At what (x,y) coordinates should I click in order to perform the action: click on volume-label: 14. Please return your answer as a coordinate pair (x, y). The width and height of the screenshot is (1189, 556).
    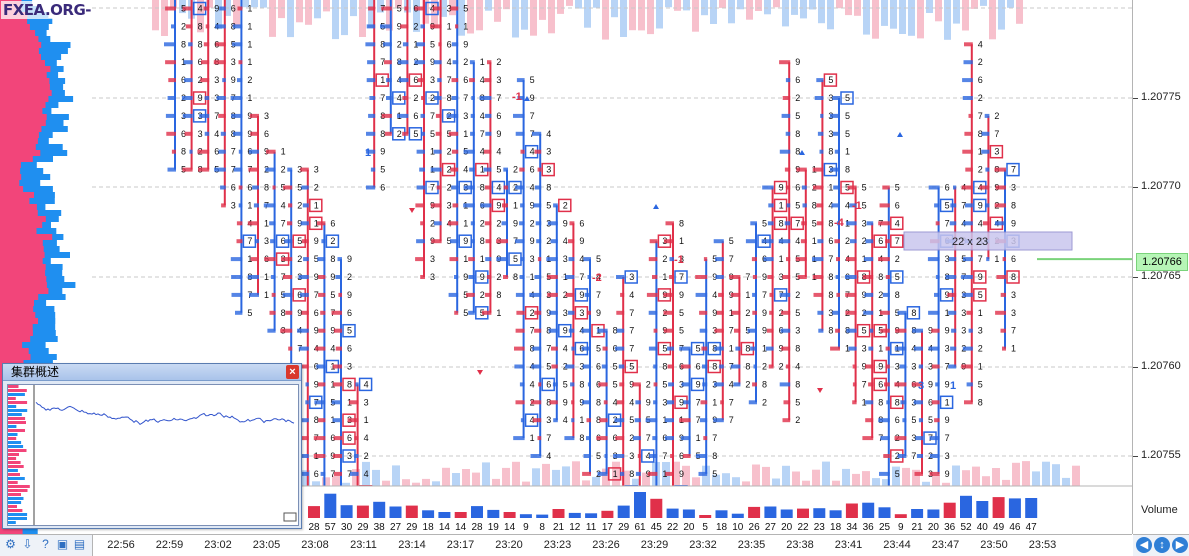
    Looking at the image, I should click on (510, 527).